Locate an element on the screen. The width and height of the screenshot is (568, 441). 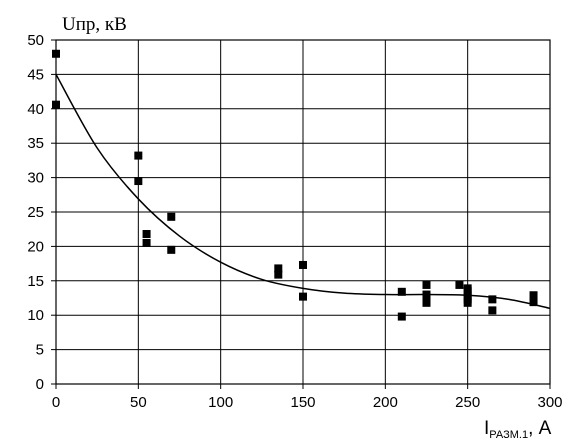
x-tick-label: 50 is located at coordinates (138, 402).